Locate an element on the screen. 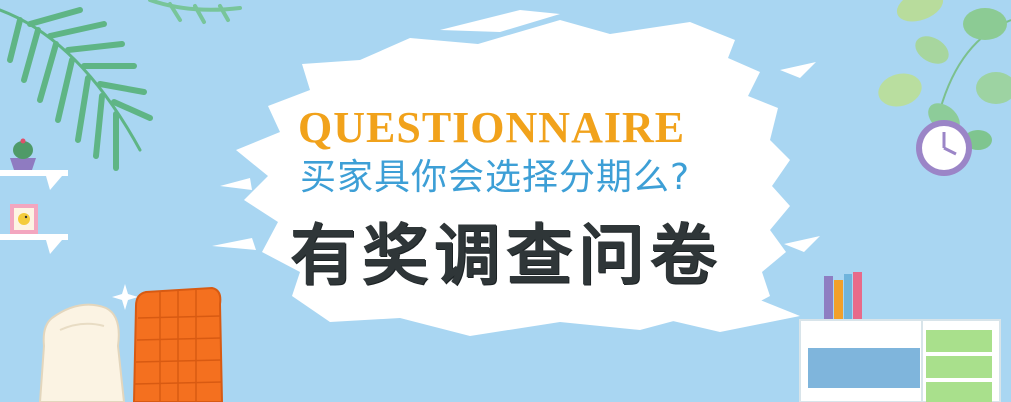 This screenshot has width=1011, height=402. headline-questionnaire: QUESTIONNAIRE is located at coordinates (492, 127).